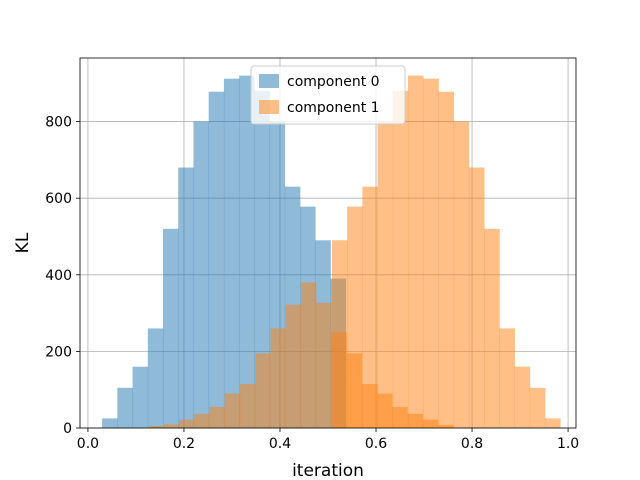 The height and width of the screenshot is (480, 640). I want to click on x-tick-label-4: 0.8, so click(472, 444).